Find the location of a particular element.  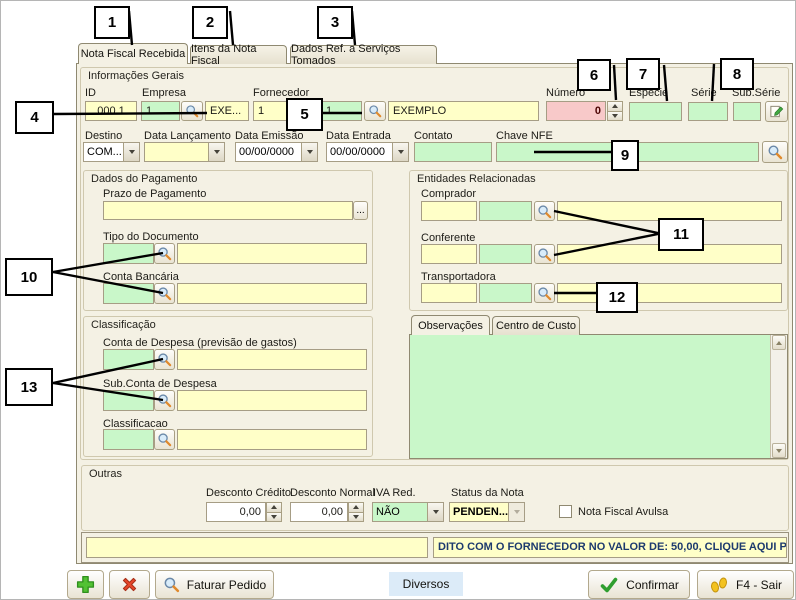

conferente-id-field is located at coordinates (449, 254).